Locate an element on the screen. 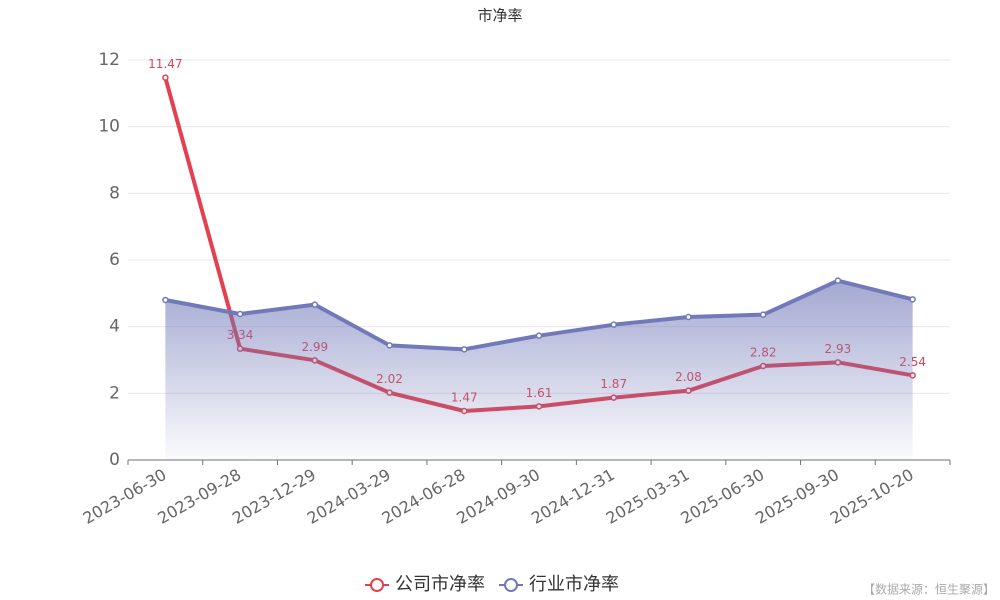 This screenshot has width=1000, height=600. y-tick-label: 6 is located at coordinates (114, 260).